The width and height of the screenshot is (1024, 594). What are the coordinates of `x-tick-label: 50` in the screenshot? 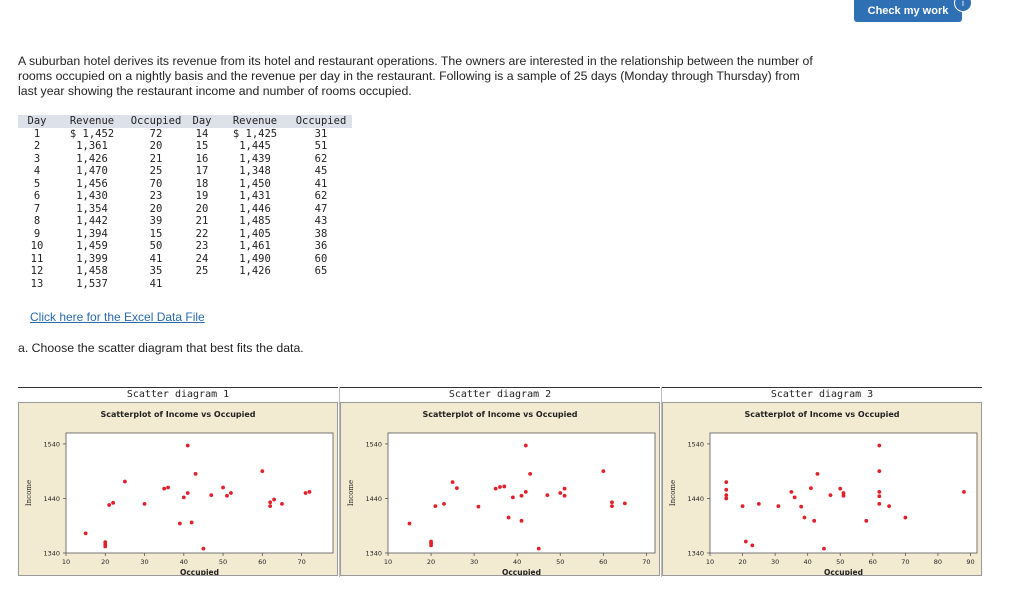 It's located at (560, 562).